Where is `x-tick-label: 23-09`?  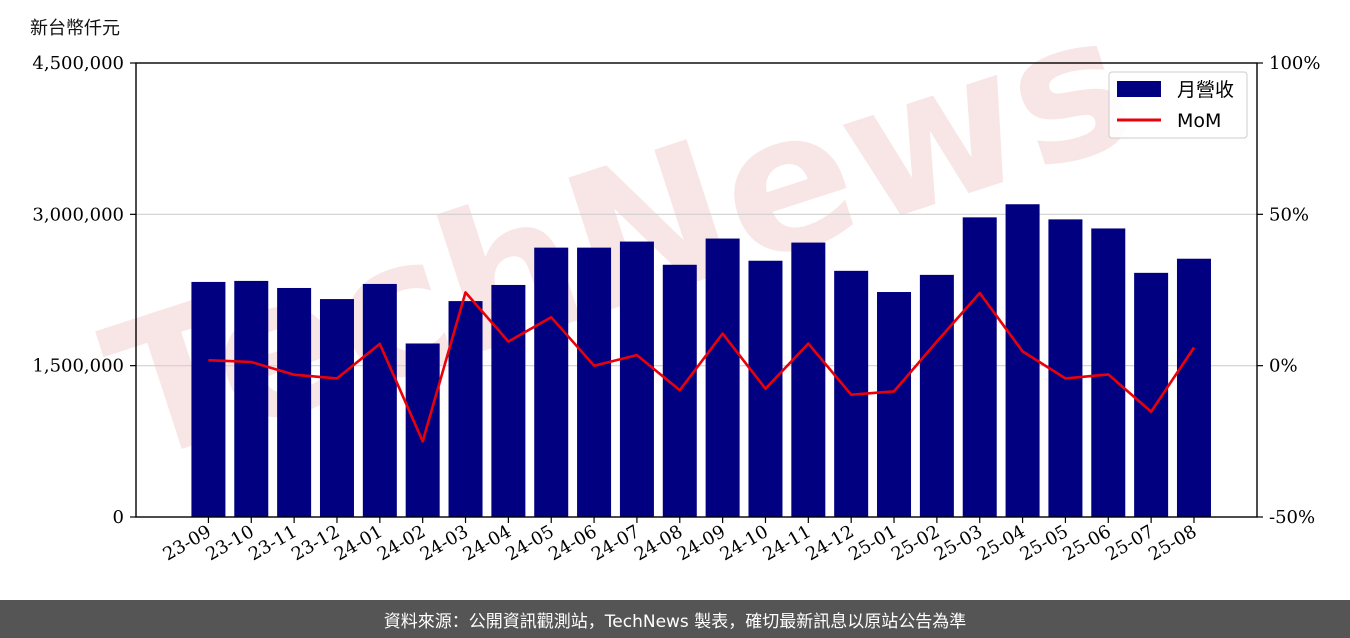
x-tick-label: 23-09 is located at coordinates (186, 543).